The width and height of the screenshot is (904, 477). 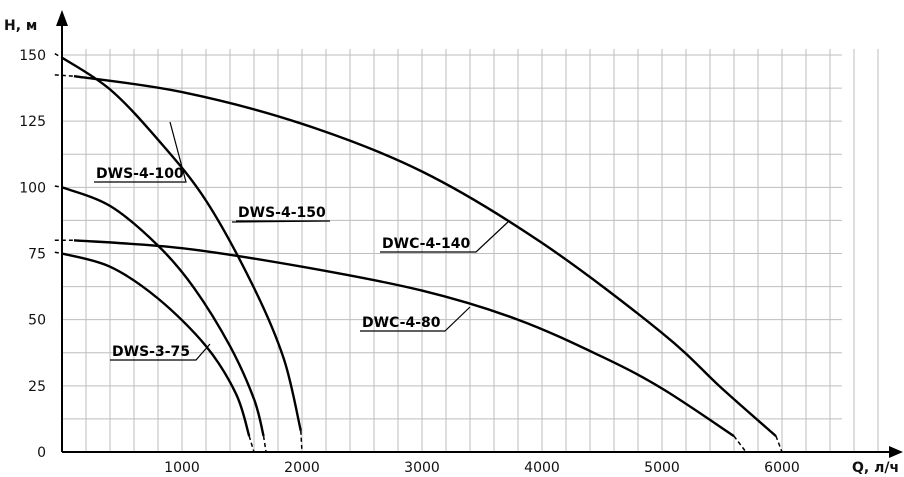 What do you see at coordinates (662, 468) in the screenshot?
I see `x-tick-label: 5000` at bounding box center [662, 468].